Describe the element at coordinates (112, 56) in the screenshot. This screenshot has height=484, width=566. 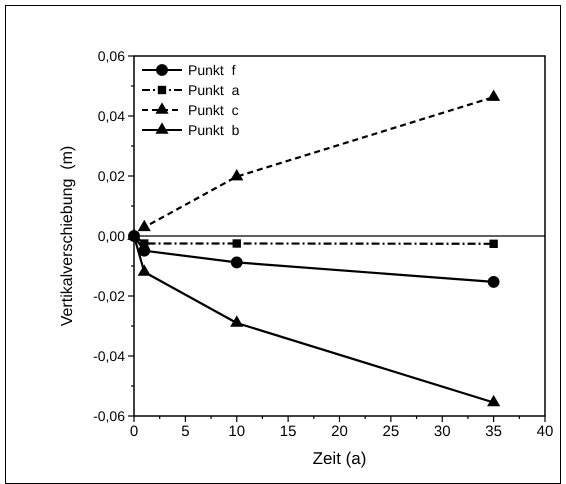
I see `y-tick-label: 0,06` at that location.